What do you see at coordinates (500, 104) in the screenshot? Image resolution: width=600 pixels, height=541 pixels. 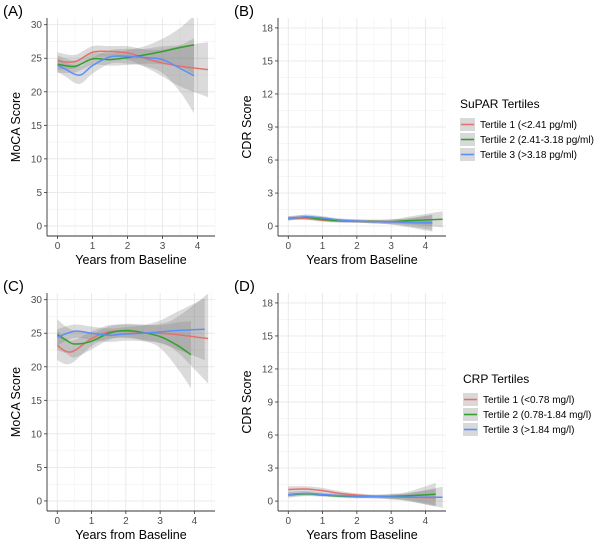 I see `legend-title: SuPAR Tertiles` at bounding box center [500, 104].